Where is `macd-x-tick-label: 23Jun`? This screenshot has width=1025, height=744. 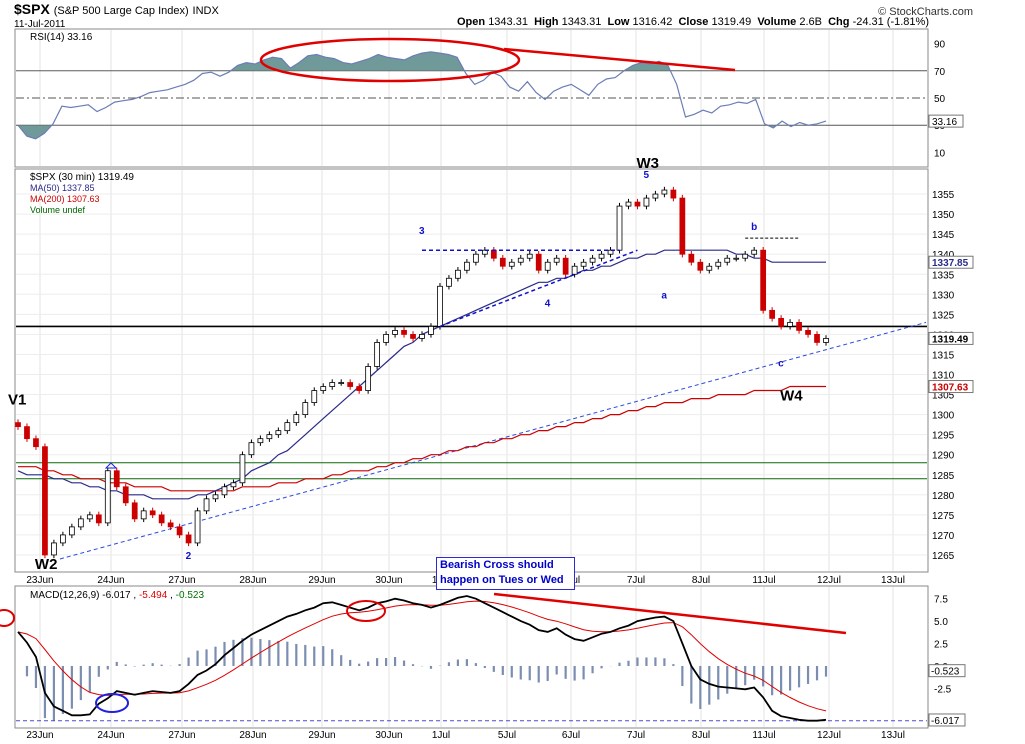
macd-x-tick-label: 23Jun is located at coordinates (39, 735).